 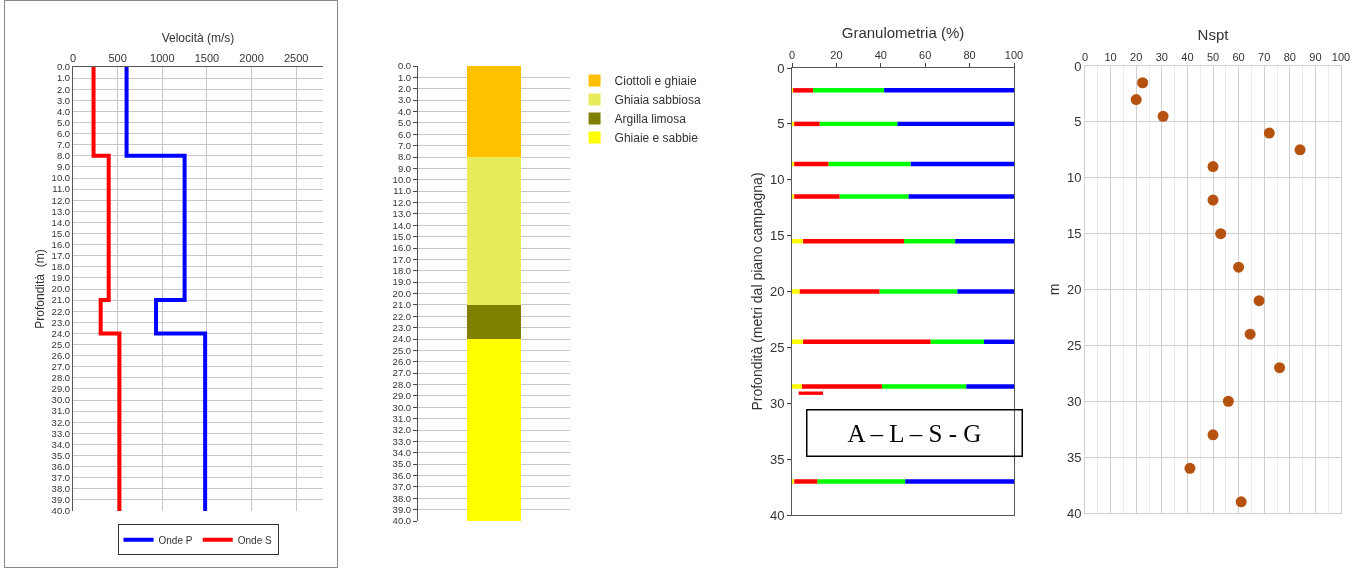 What do you see at coordinates (756, 291) in the screenshot?
I see `y-axis-title: Profondità (metri dal piano campagna)` at bounding box center [756, 291].